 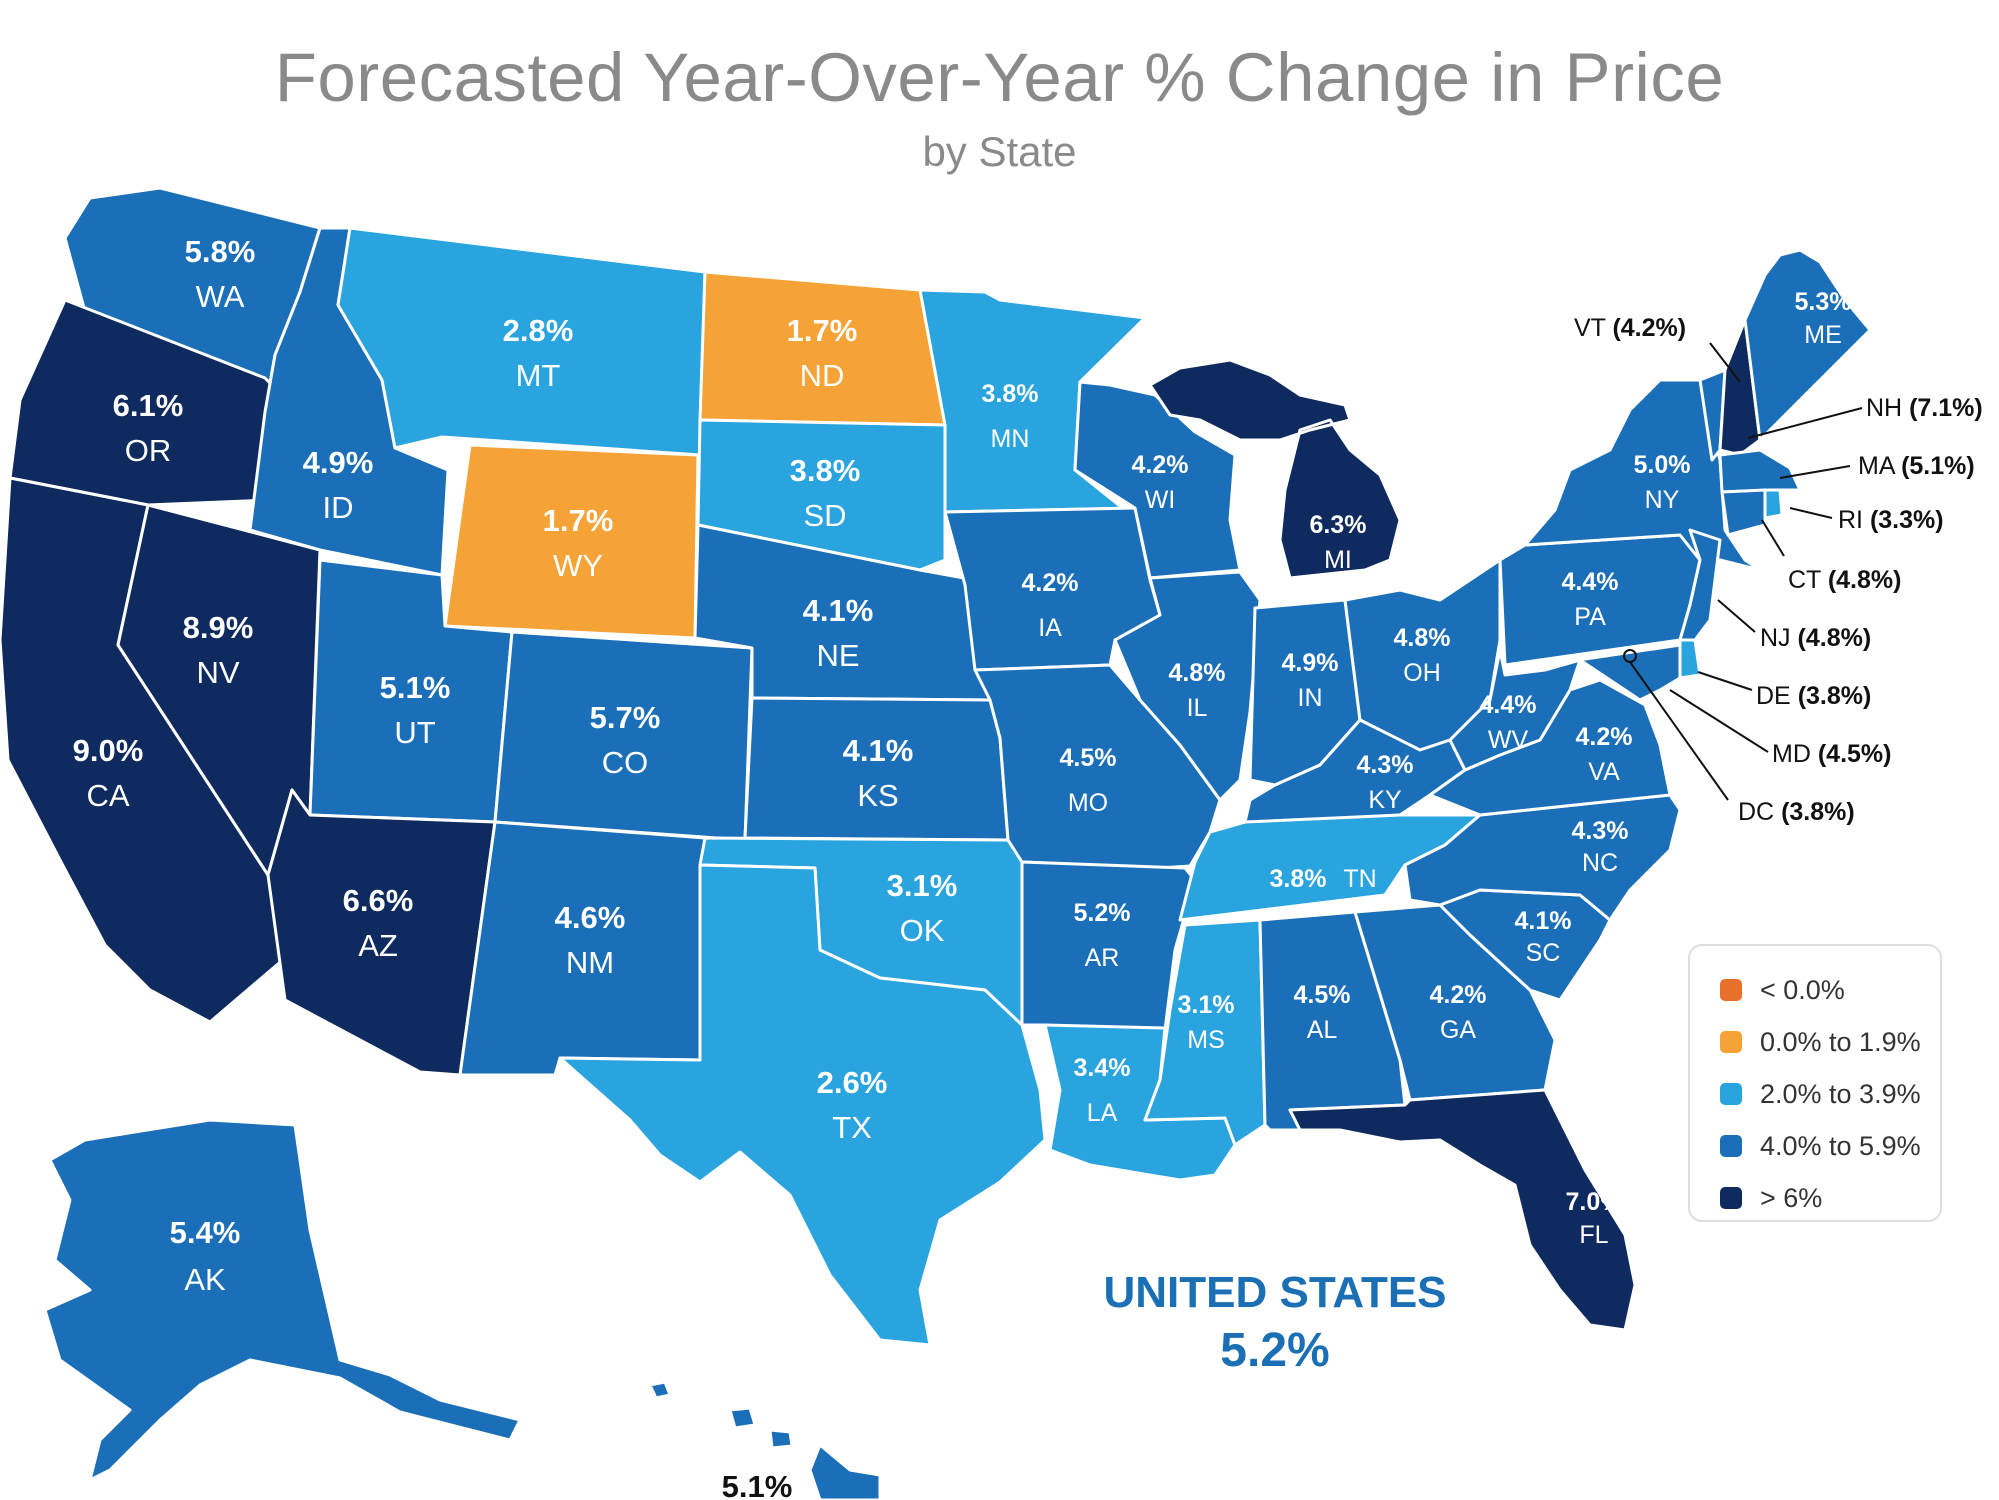 I want to click on legend-label: 4.0% to 5.9%, so click(x=1840, y=1145).